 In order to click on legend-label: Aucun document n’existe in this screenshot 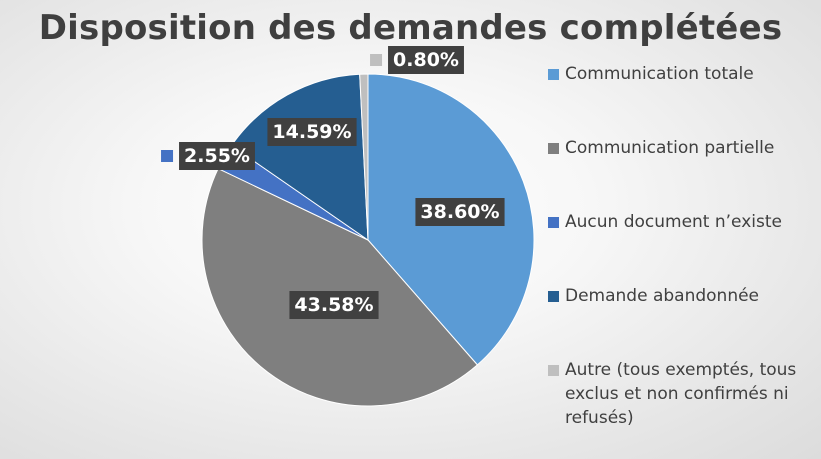, I will do `click(673, 222)`.